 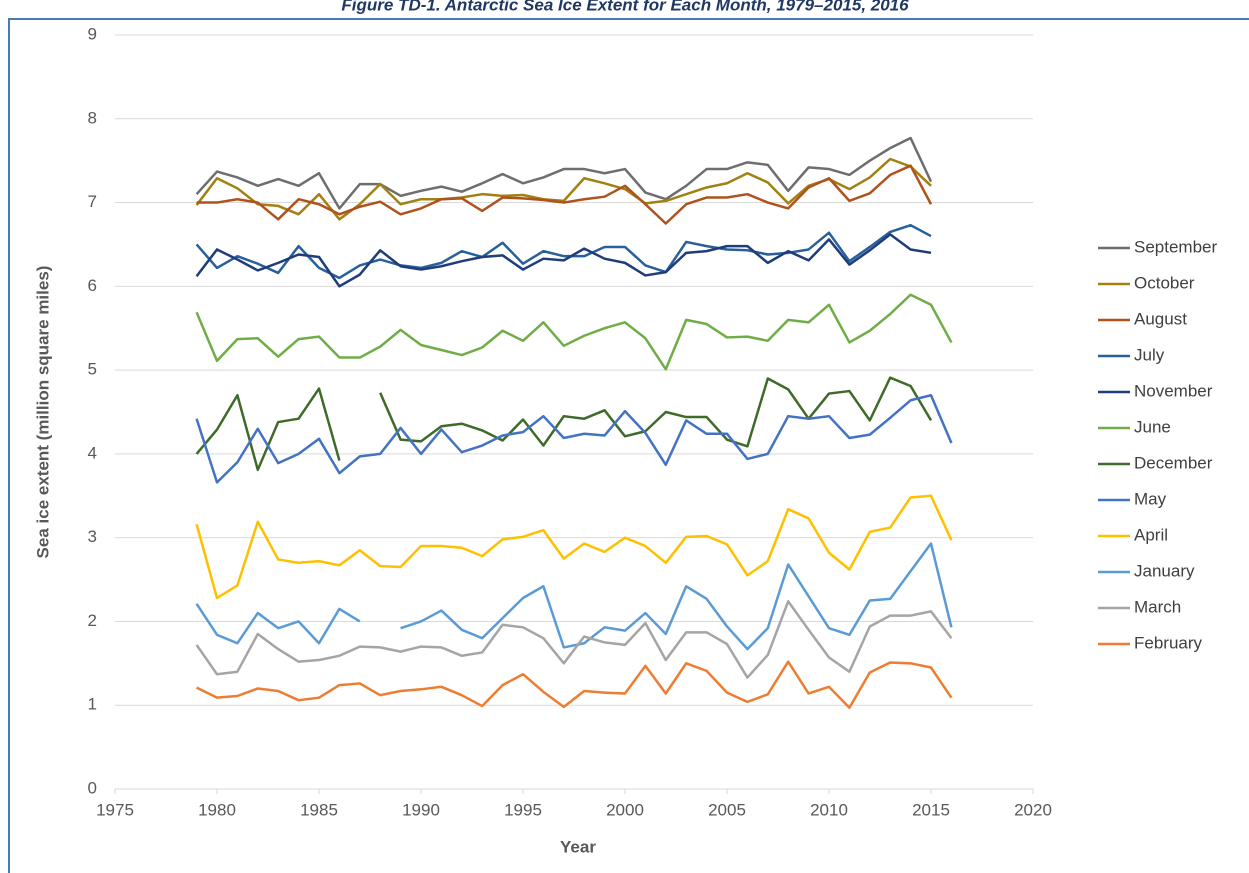 I want to click on x-tick-label: 1980, so click(x=217, y=809).